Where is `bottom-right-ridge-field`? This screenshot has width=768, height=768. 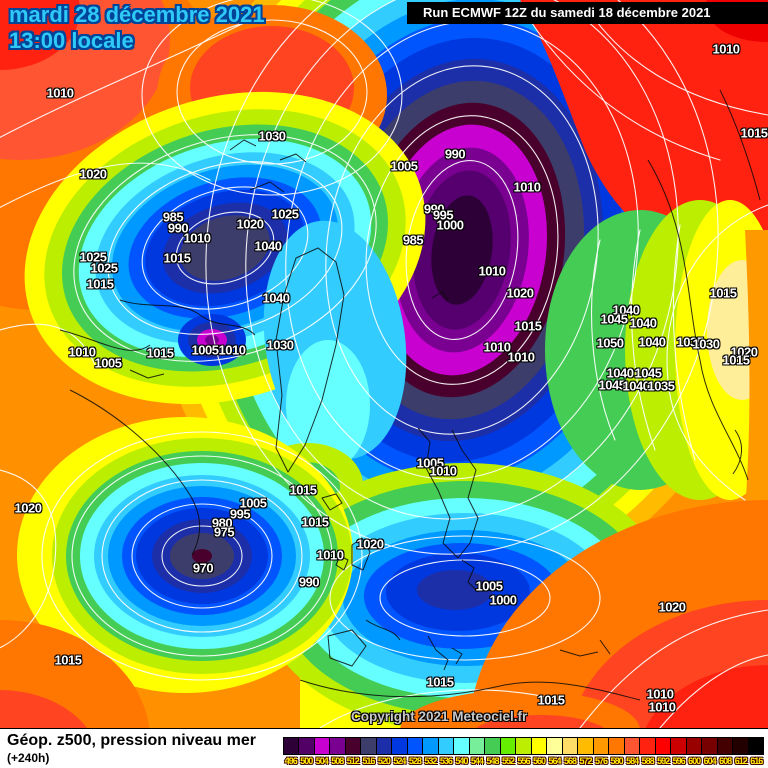 bottom-right-ridge-field is located at coordinates (584, 614).